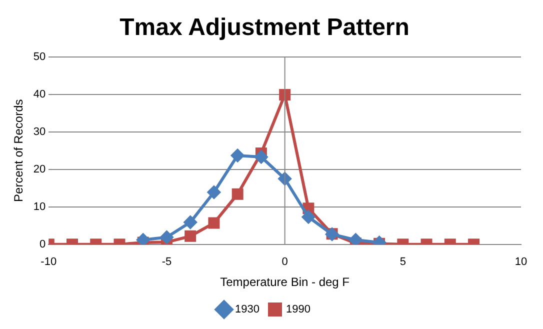 The width and height of the screenshot is (543, 329). Describe the element at coordinates (19, 150) in the screenshot. I see `y-axis-title: Percent of Records` at that location.